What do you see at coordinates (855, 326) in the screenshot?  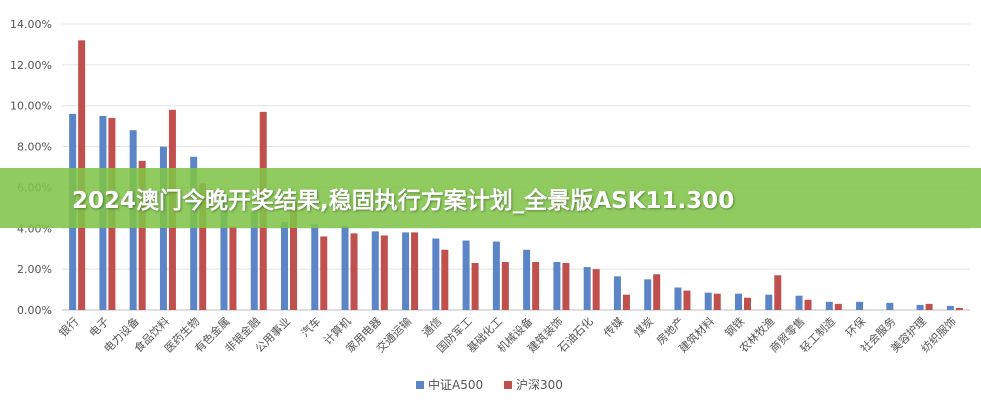 I see `x-tick-label: 环保` at bounding box center [855, 326].